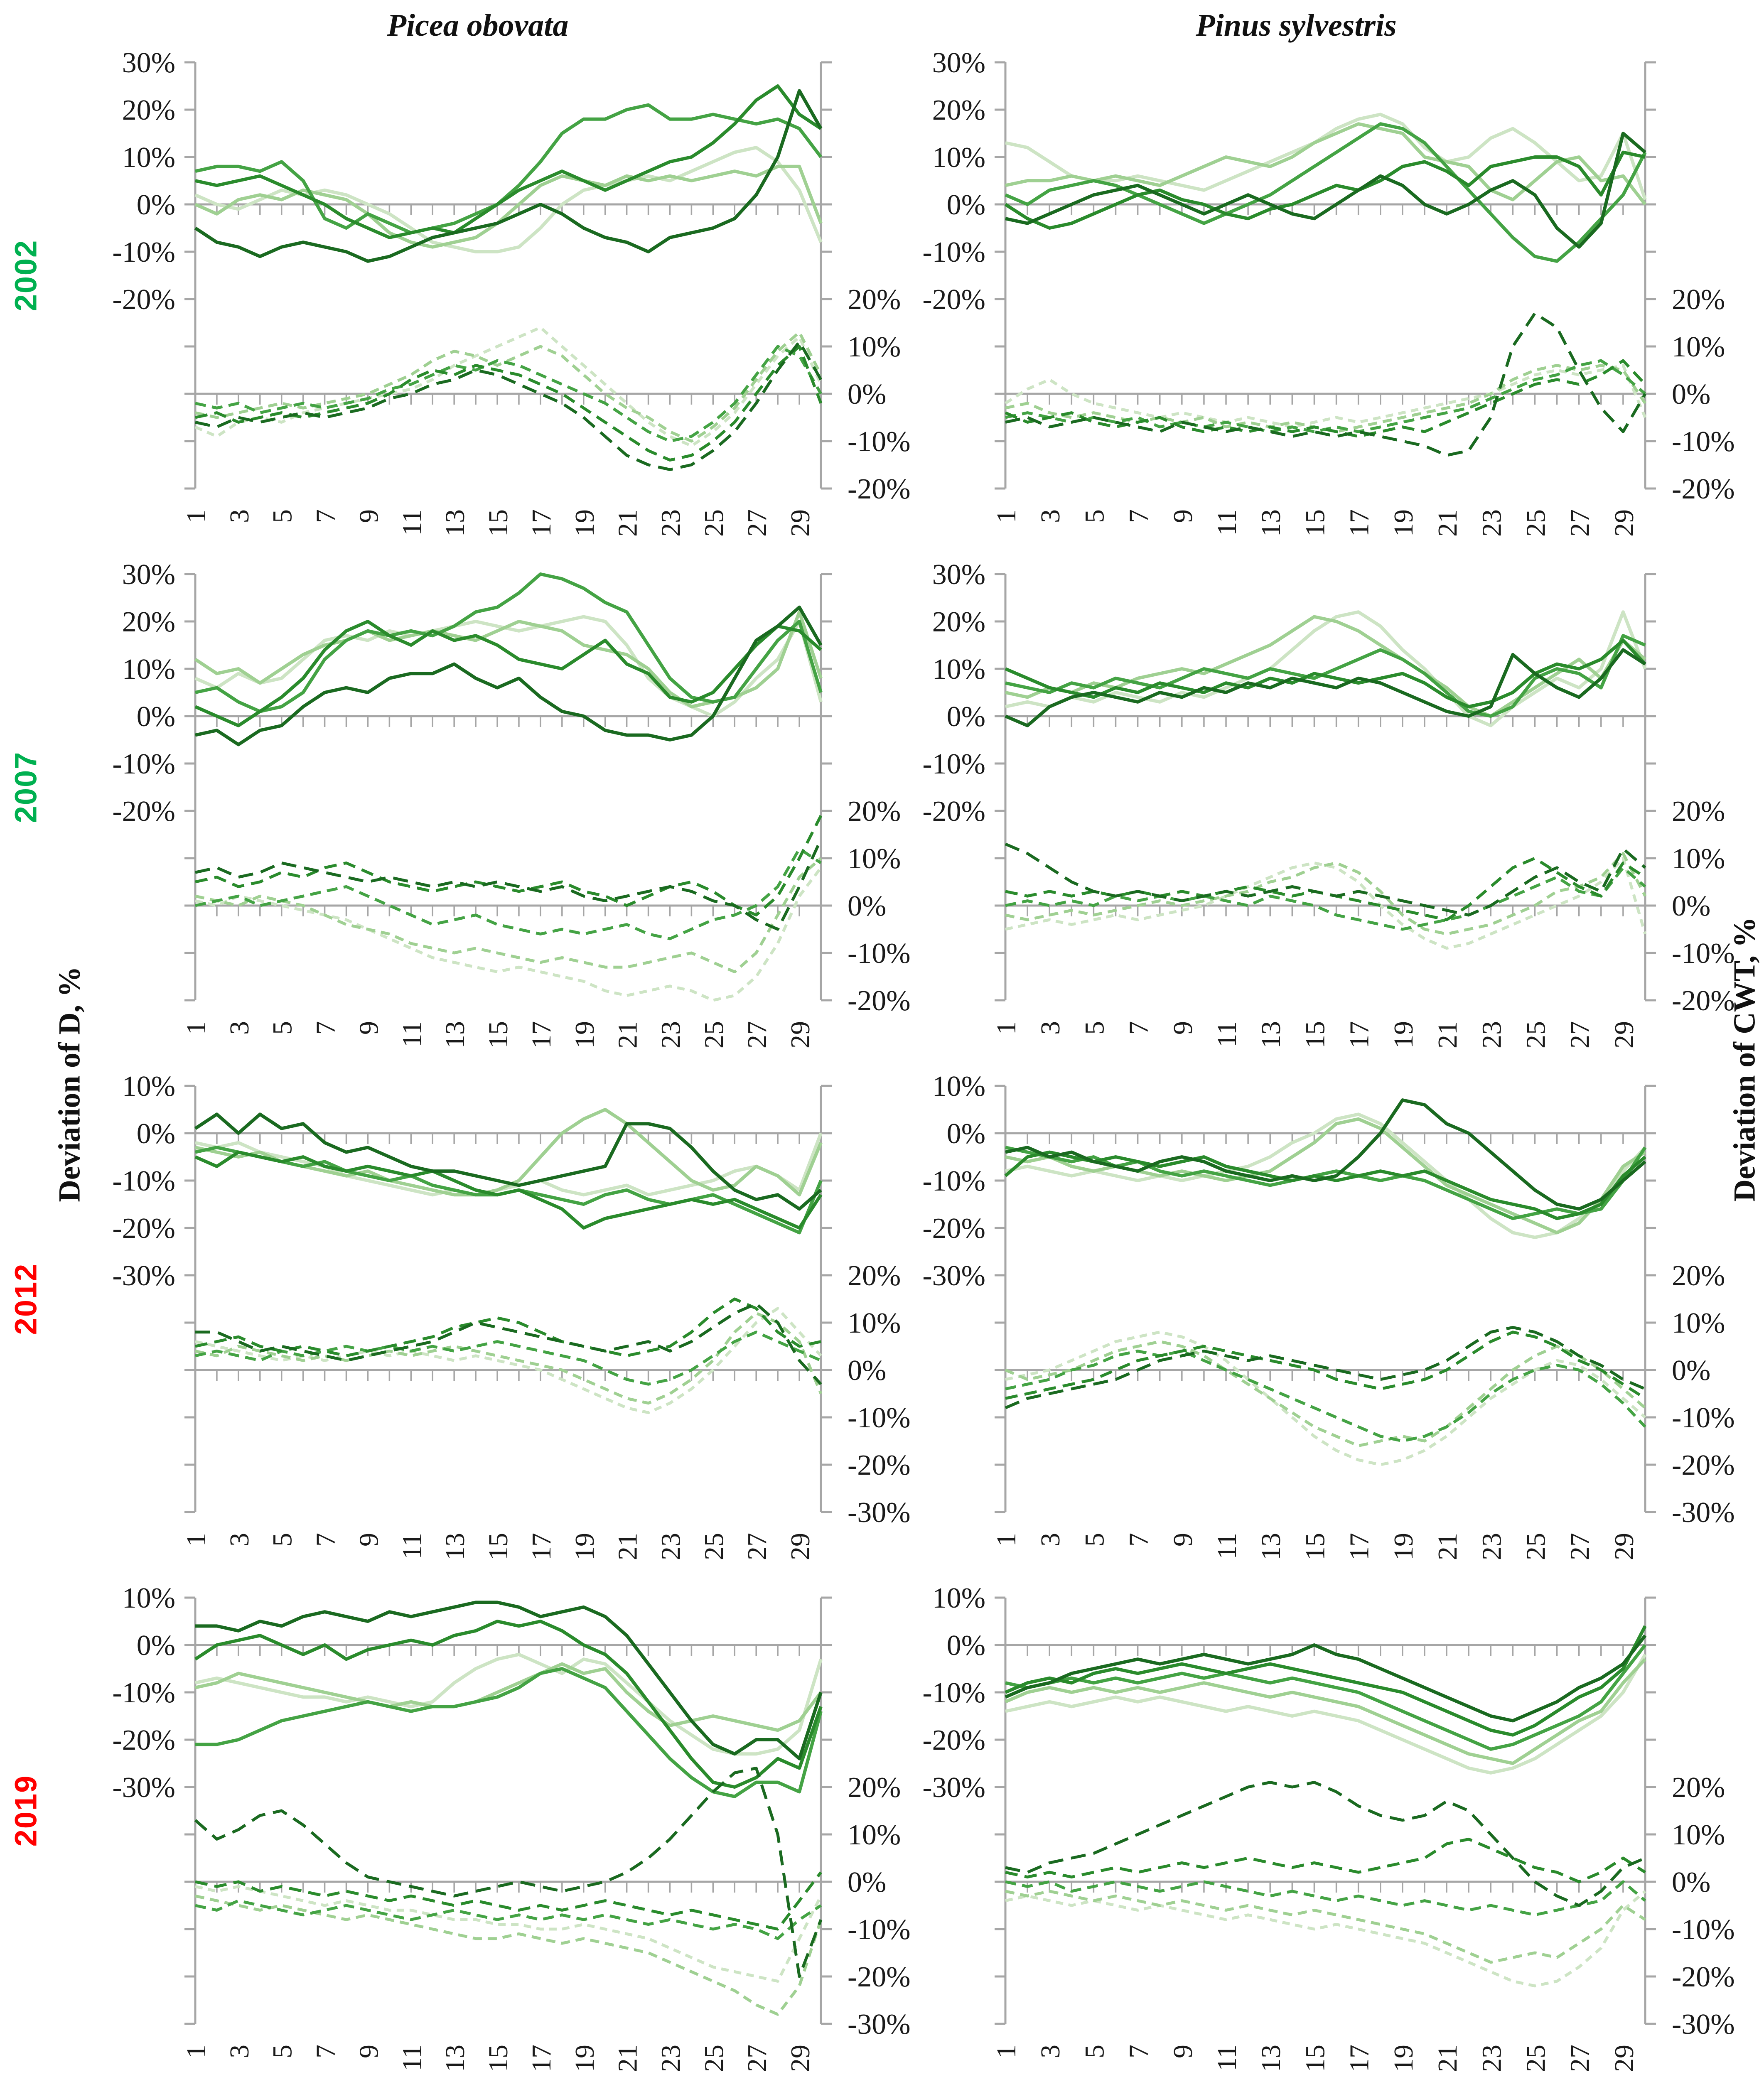 The width and height of the screenshot is (1764, 2077). I want to click on right-axis-title: Deviation of CWT, %, so click(1744, 1059).